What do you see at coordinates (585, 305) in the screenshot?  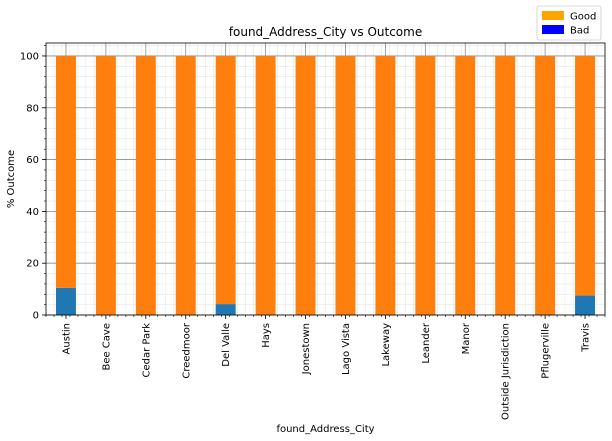 I see `bar-bad-travis` at bounding box center [585, 305].